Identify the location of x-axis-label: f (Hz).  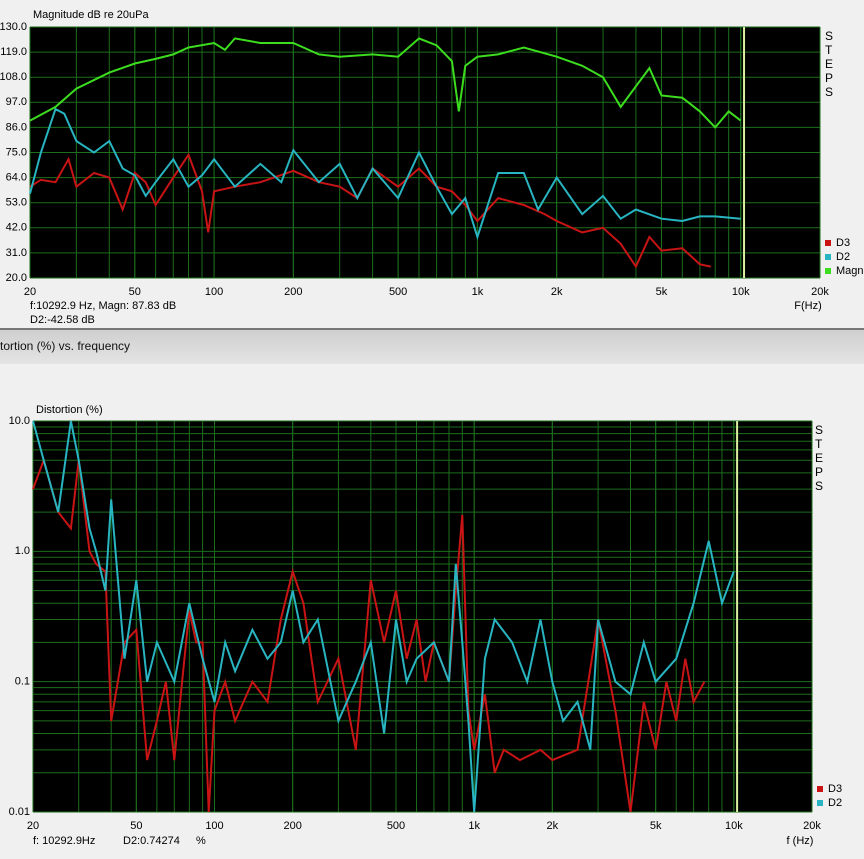
(800, 841).